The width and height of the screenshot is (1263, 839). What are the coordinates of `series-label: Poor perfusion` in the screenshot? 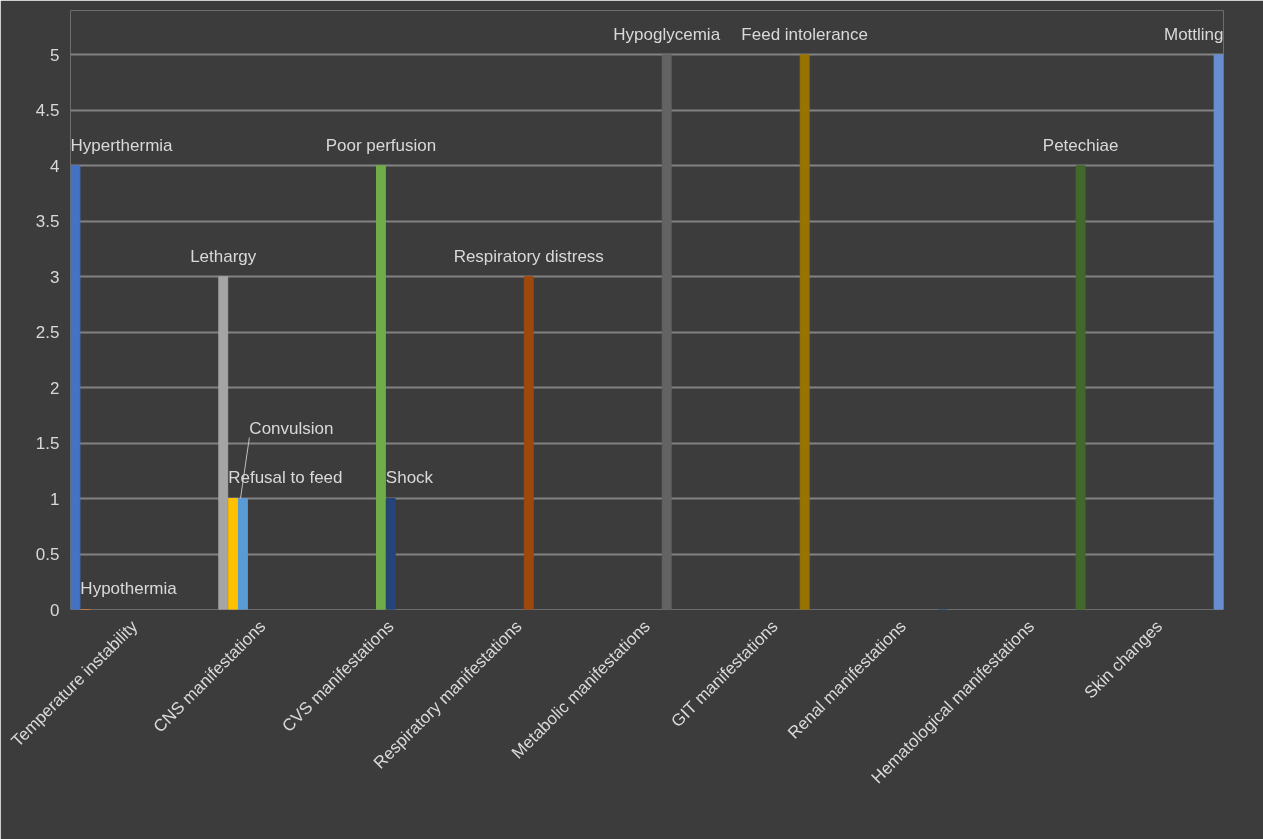 It's located at (381, 145).